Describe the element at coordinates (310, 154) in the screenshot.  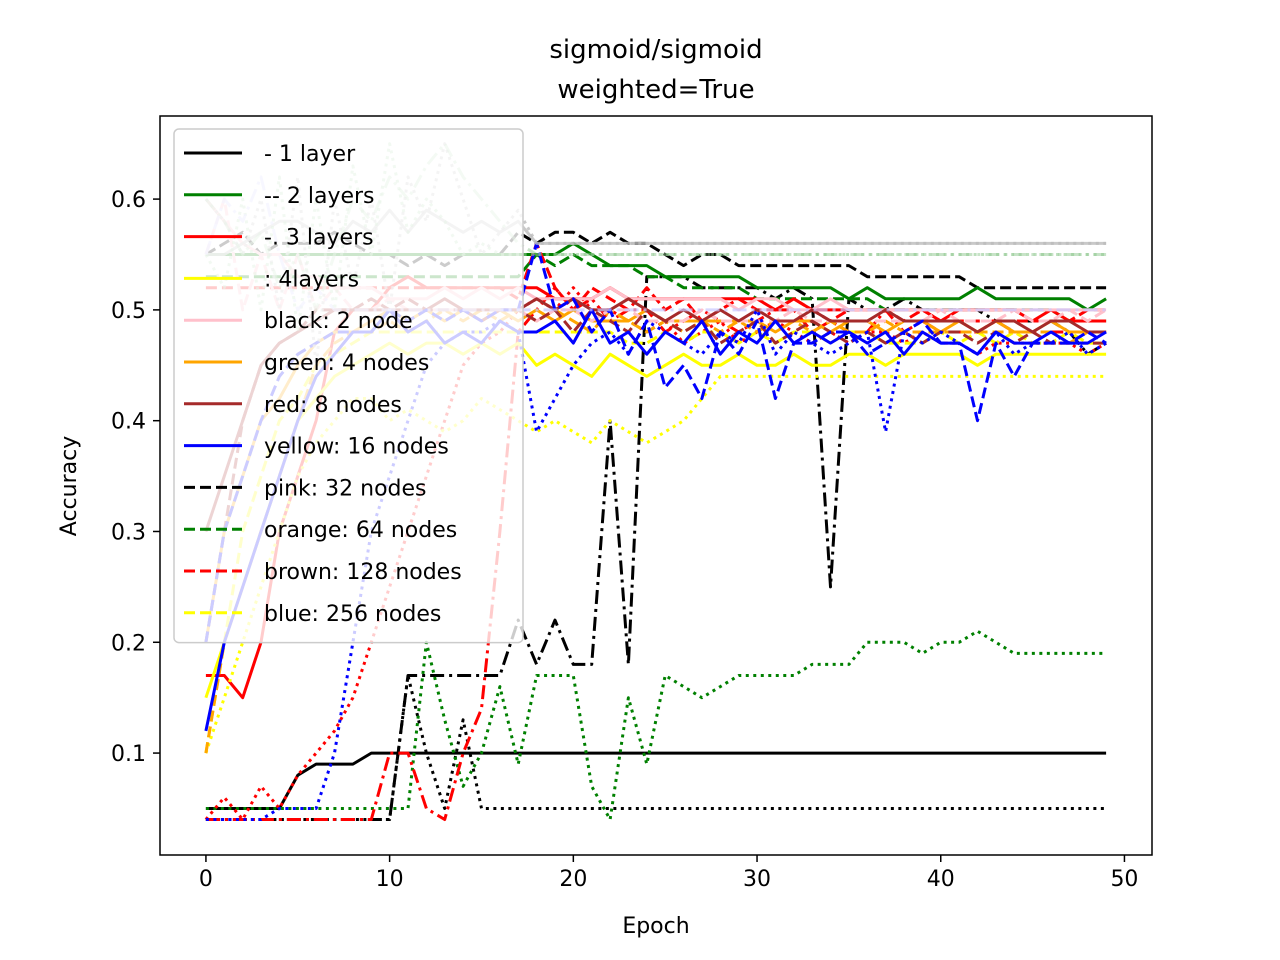
I see `legend-label: - 1 layer` at that location.